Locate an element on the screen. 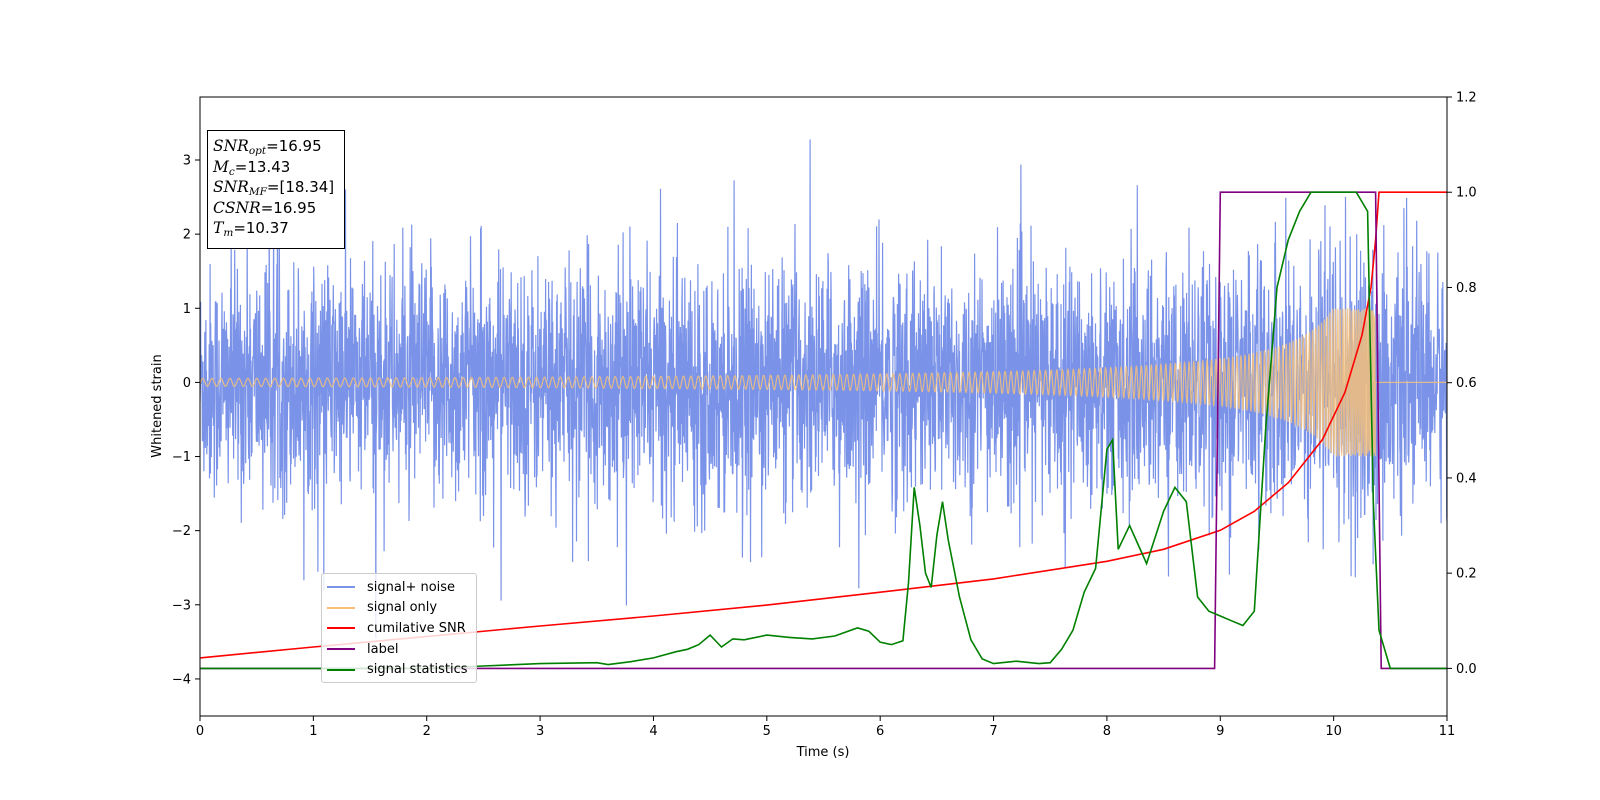 This screenshot has height=800, width=1600. annotation-csnr: CSNR=16.95 is located at coordinates (265, 207).